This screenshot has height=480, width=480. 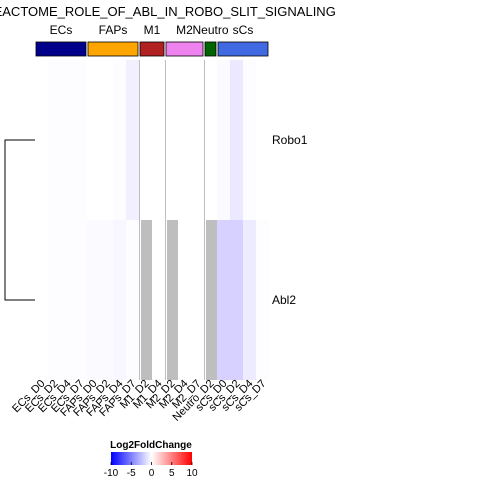 What do you see at coordinates (113, 49) in the screenshot?
I see `group-bar-faps` at bounding box center [113, 49].